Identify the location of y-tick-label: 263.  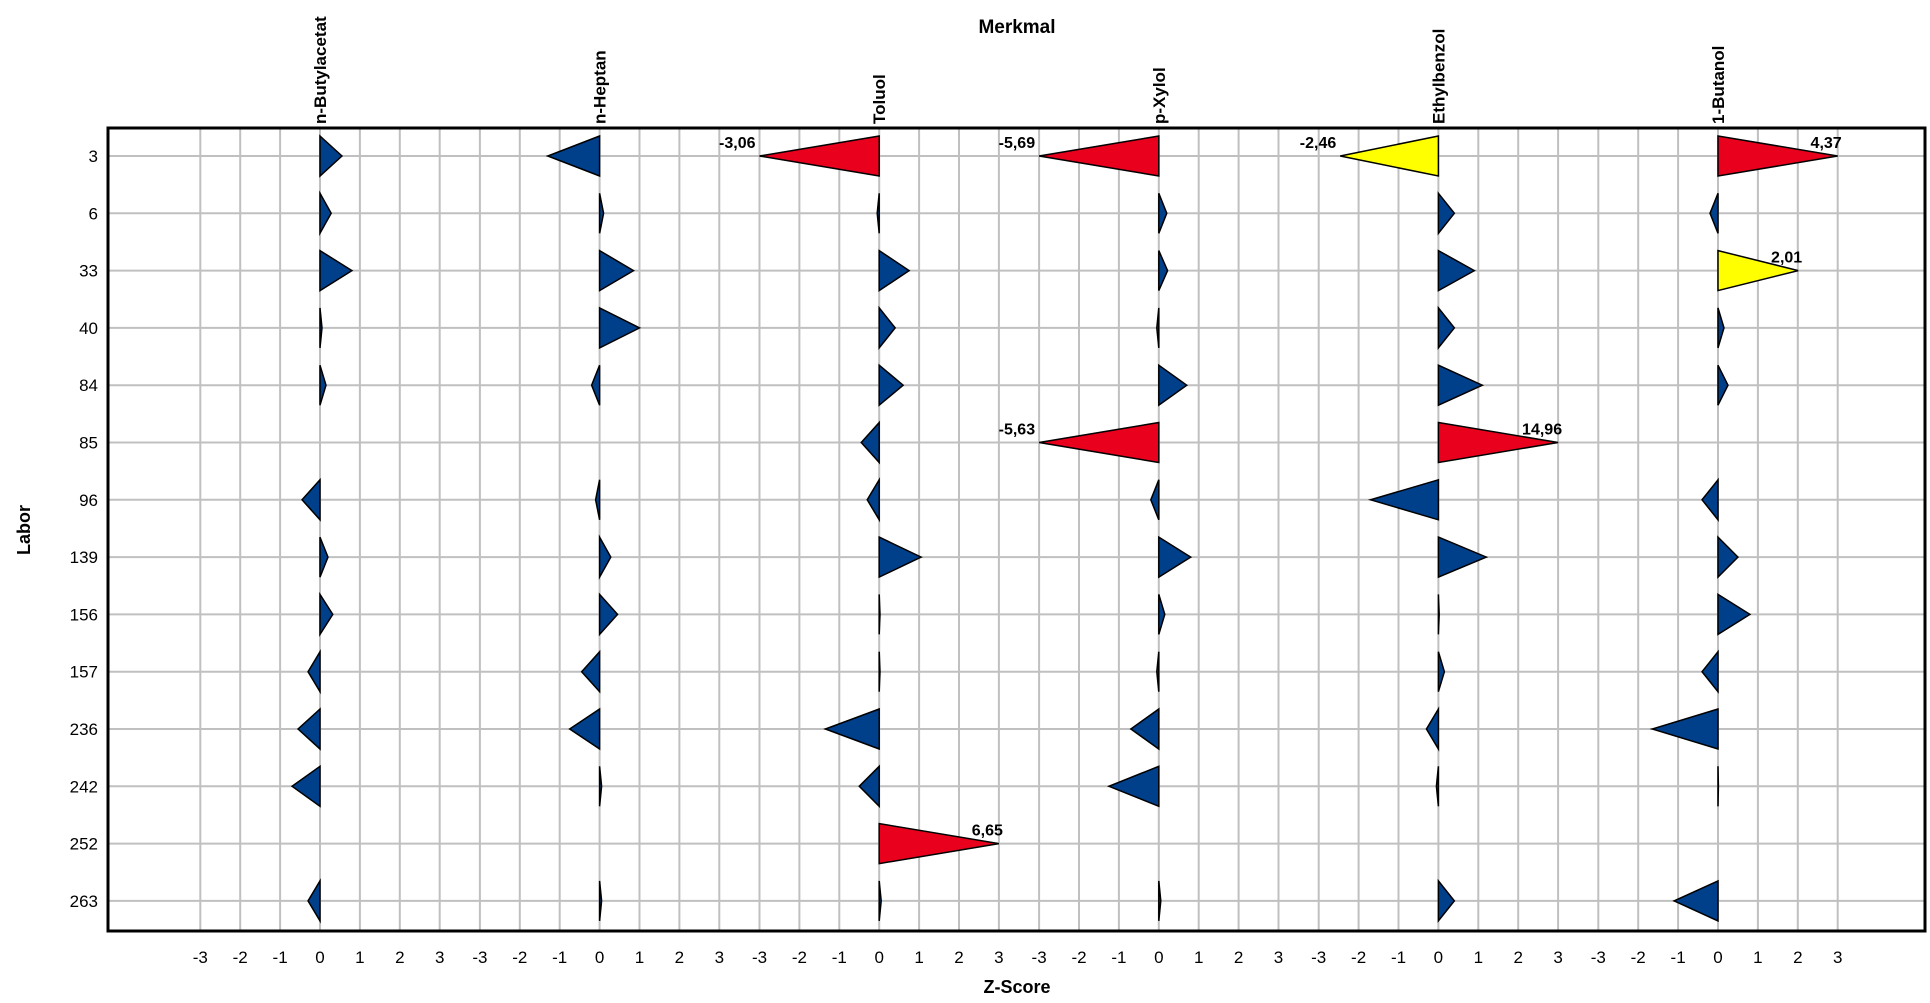
(84, 901).